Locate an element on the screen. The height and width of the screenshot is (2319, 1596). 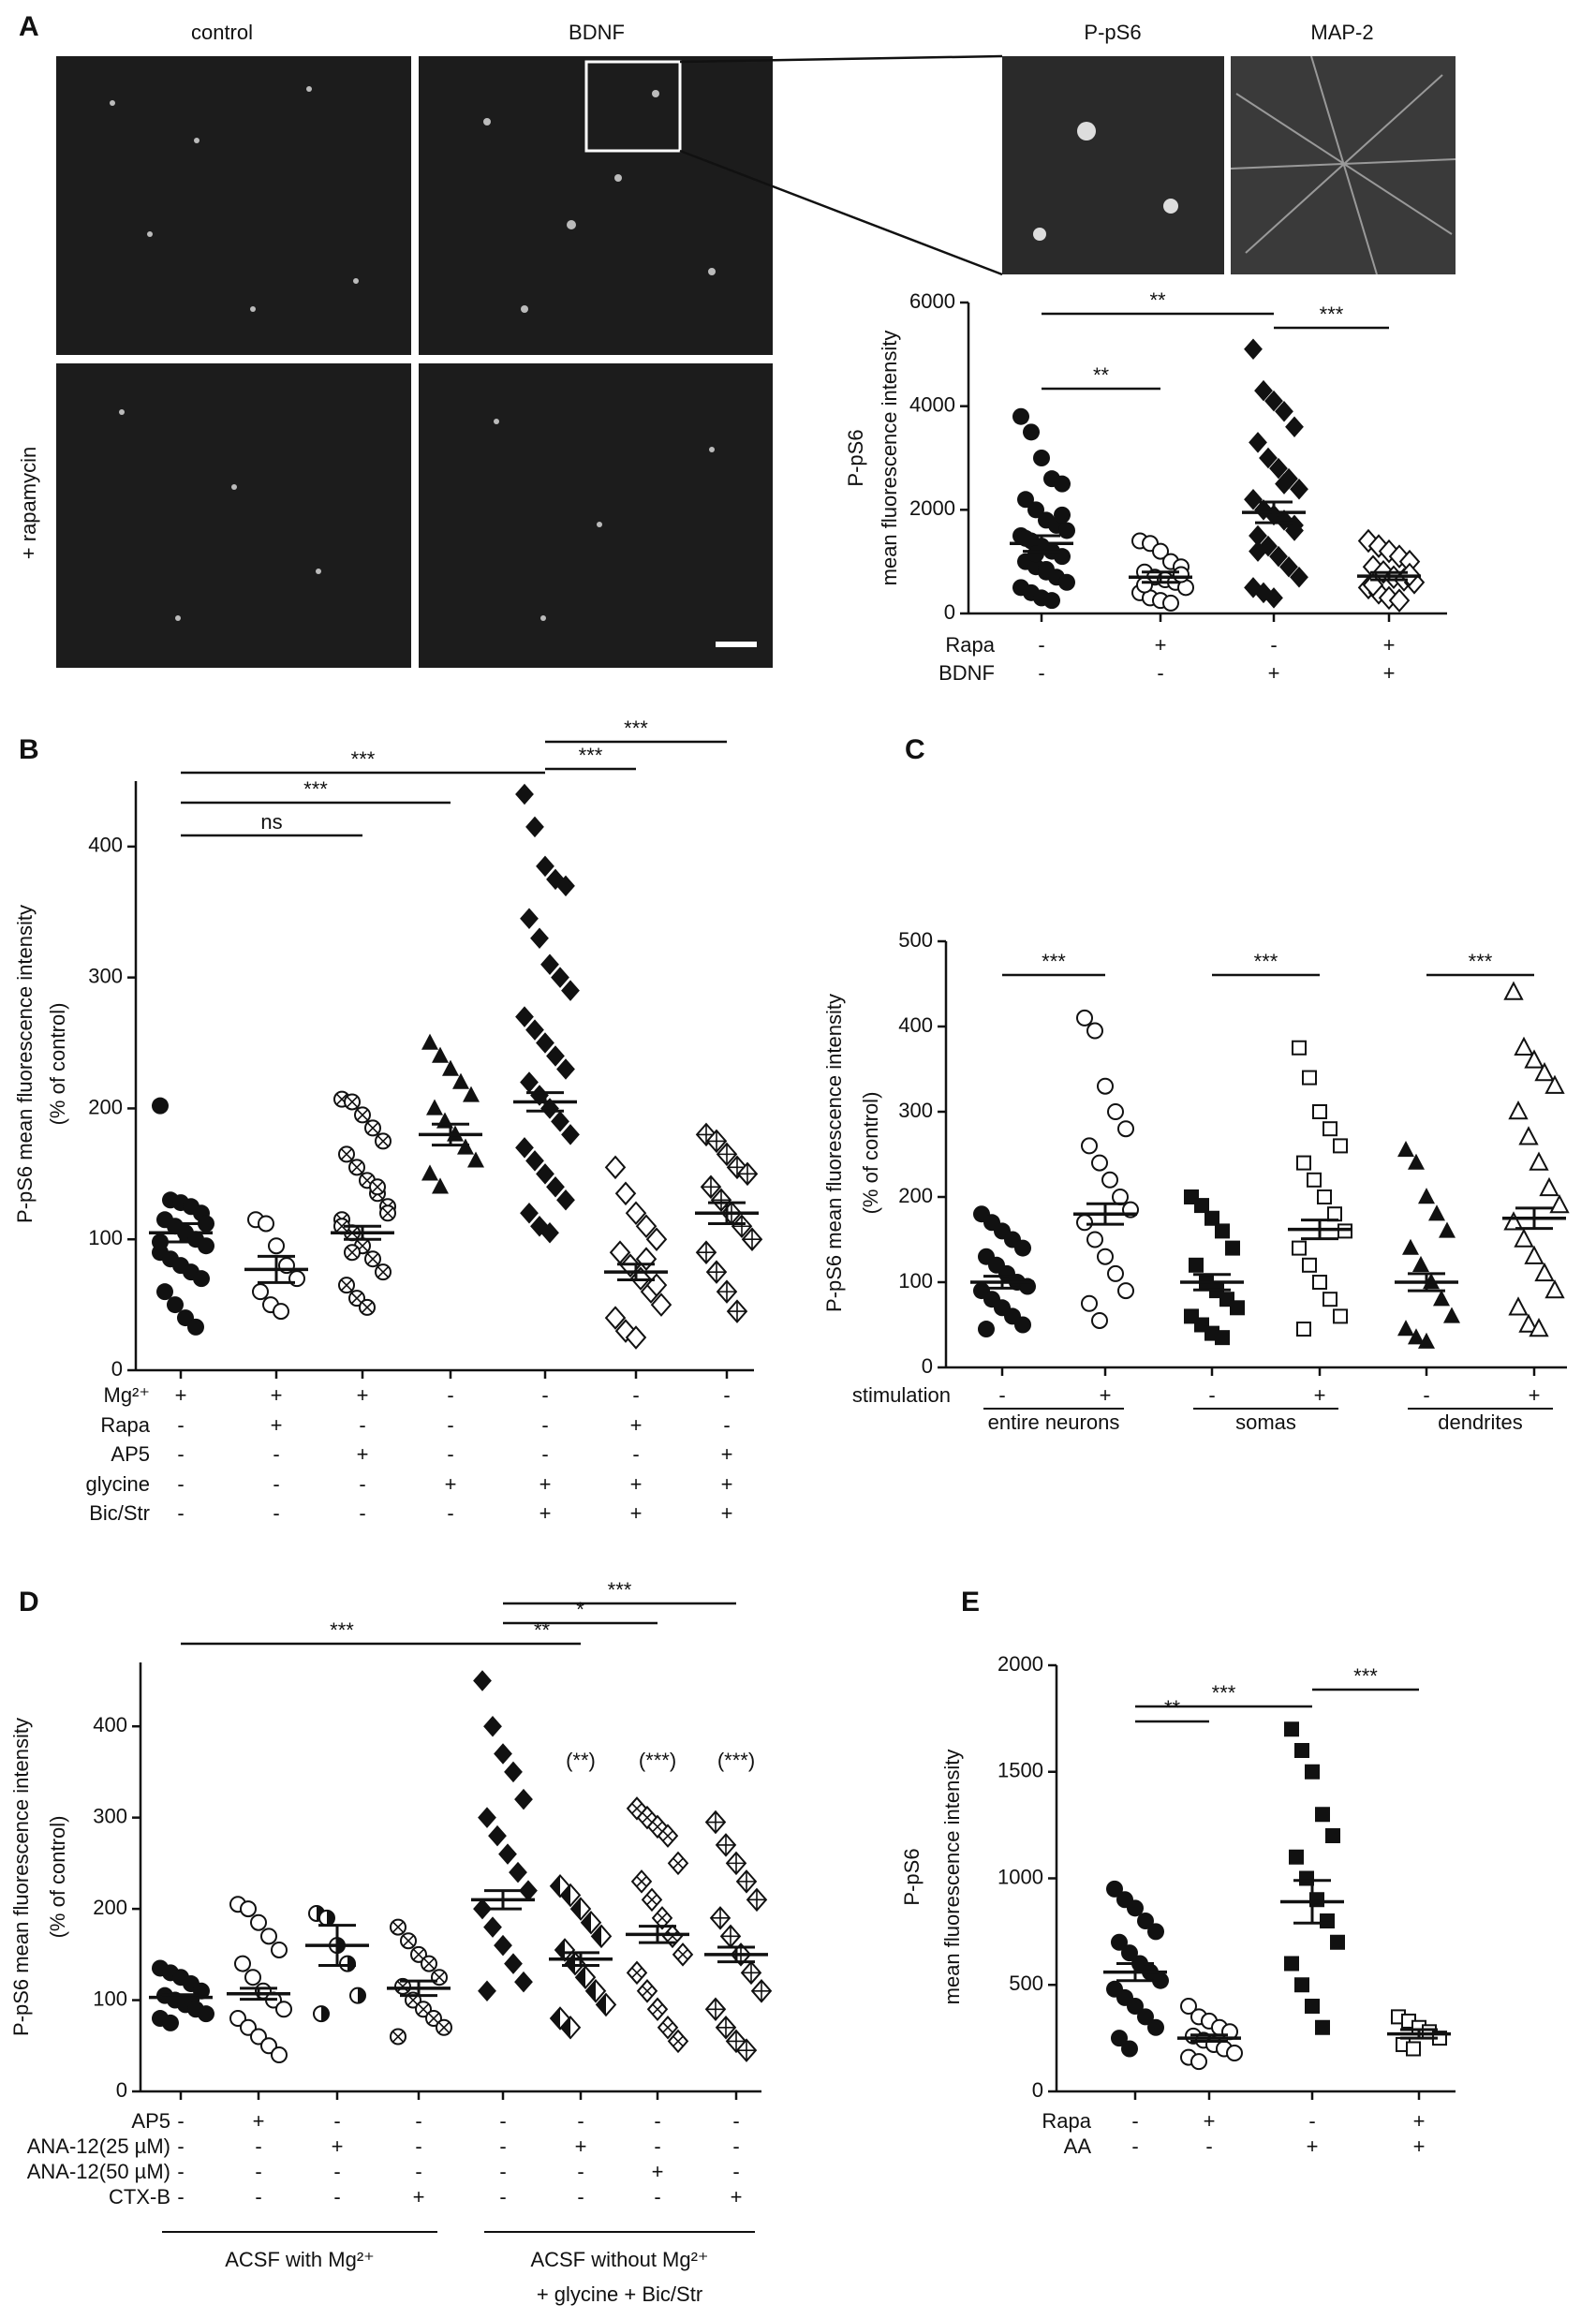
condition-label: Bic/Str is located at coordinates (119, 1513).